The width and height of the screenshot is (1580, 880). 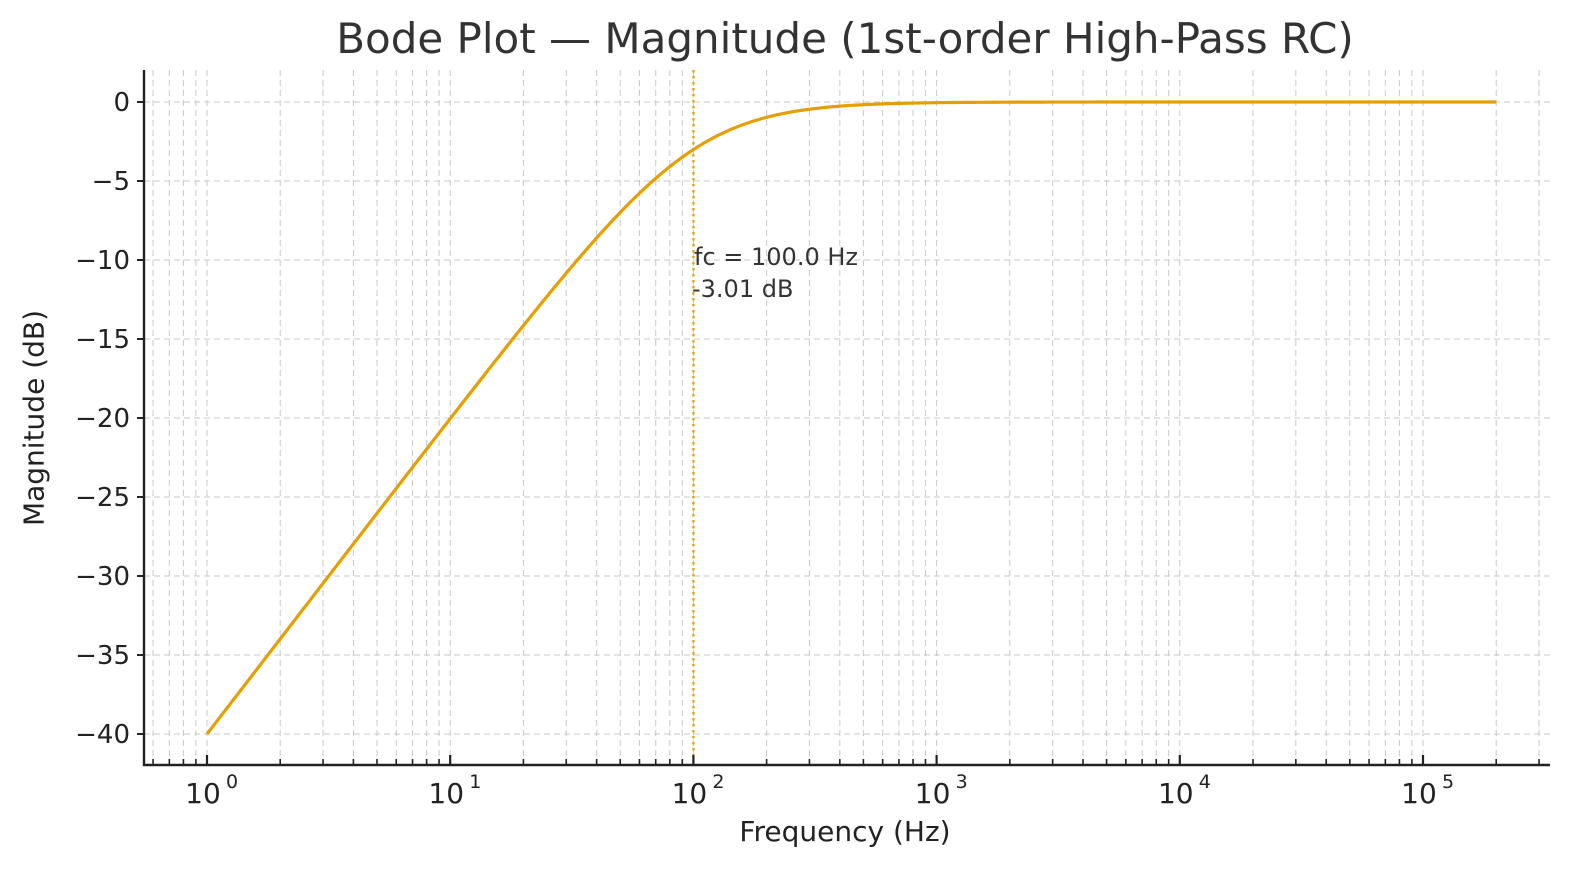 I want to click on x-tick-exponent: 1, so click(x=475, y=782).